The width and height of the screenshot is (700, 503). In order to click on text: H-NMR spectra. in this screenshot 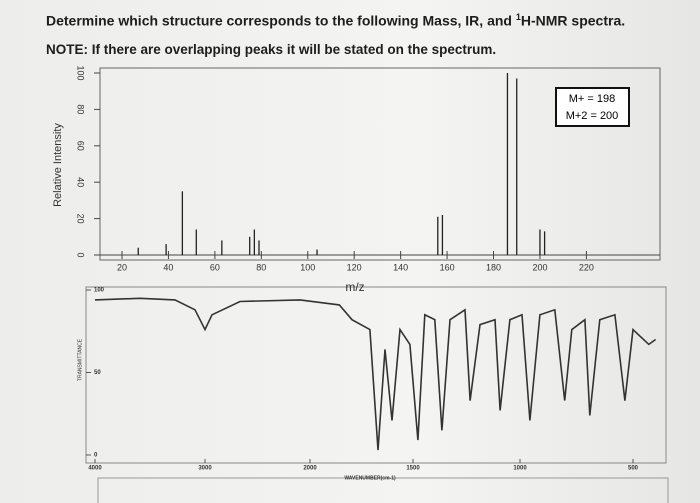, I will do `click(573, 20)`.